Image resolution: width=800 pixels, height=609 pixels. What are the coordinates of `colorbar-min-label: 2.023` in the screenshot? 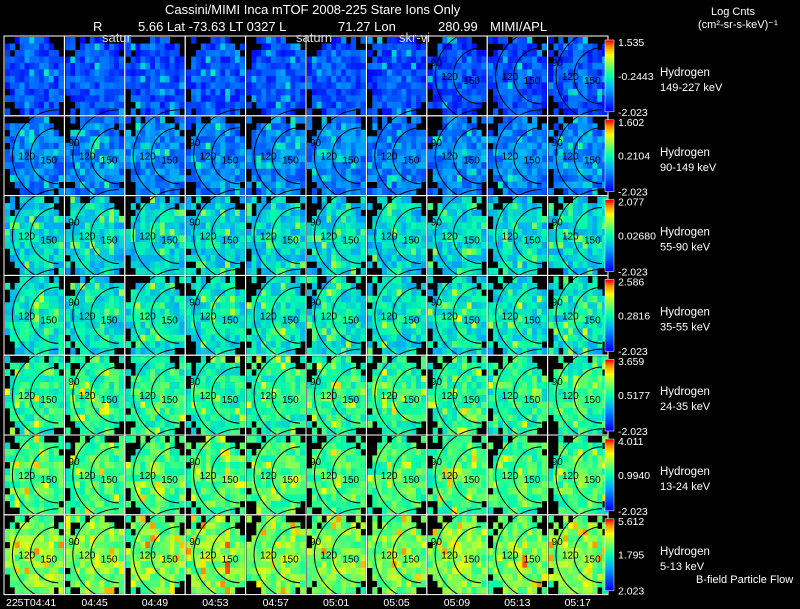 It's located at (631, 592).